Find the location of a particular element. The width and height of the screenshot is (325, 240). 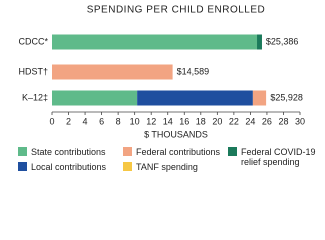

legend-item: TANF spending is located at coordinates (160, 167).